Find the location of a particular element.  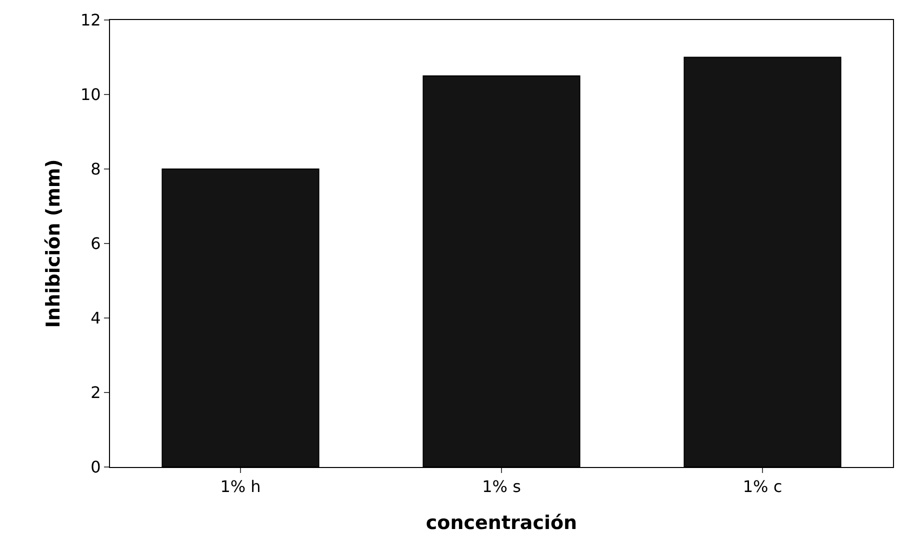

y-tick-label: 0 is located at coordinates (95, 467).